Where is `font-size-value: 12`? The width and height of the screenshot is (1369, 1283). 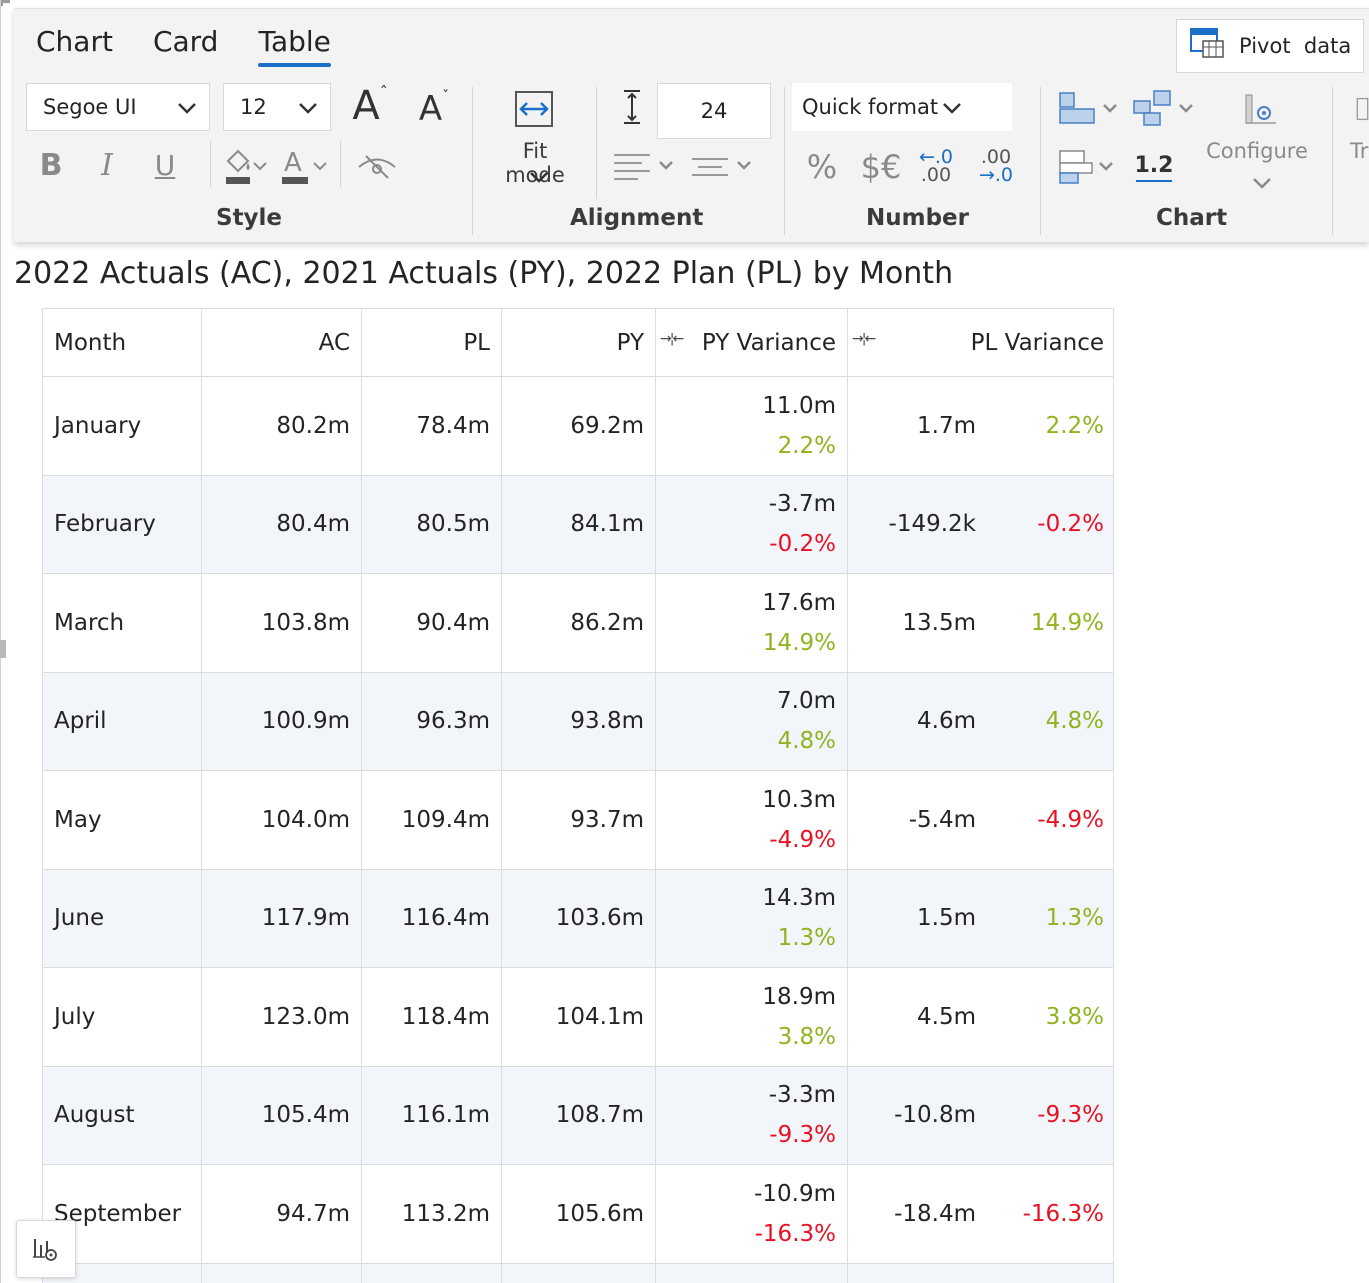
font-size-value: 12 is located at coordinates (253, 107).